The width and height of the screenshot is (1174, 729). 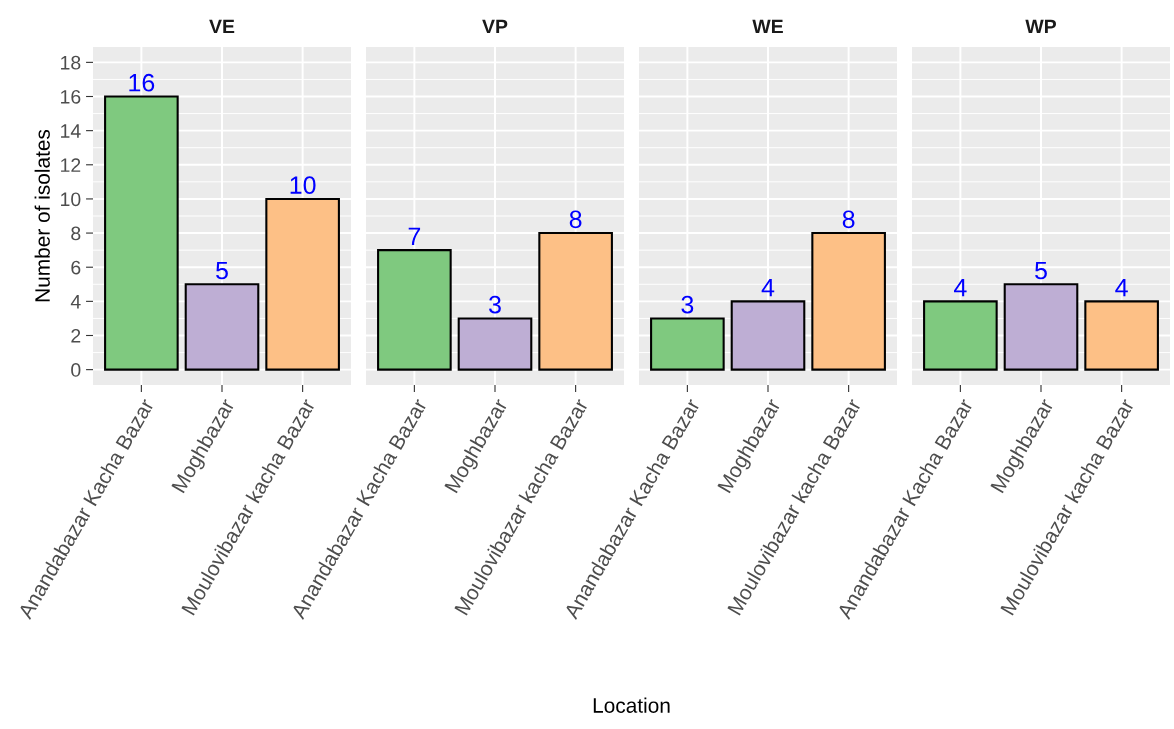 What do you see at coordinates (76, 335) in the screenshot?
I see `y-tick-label: 2` at bounding box center [76, 335].